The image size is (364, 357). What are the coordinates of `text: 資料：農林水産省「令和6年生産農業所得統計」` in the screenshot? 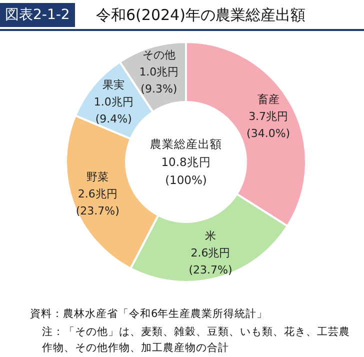 It's located at (149, 314).